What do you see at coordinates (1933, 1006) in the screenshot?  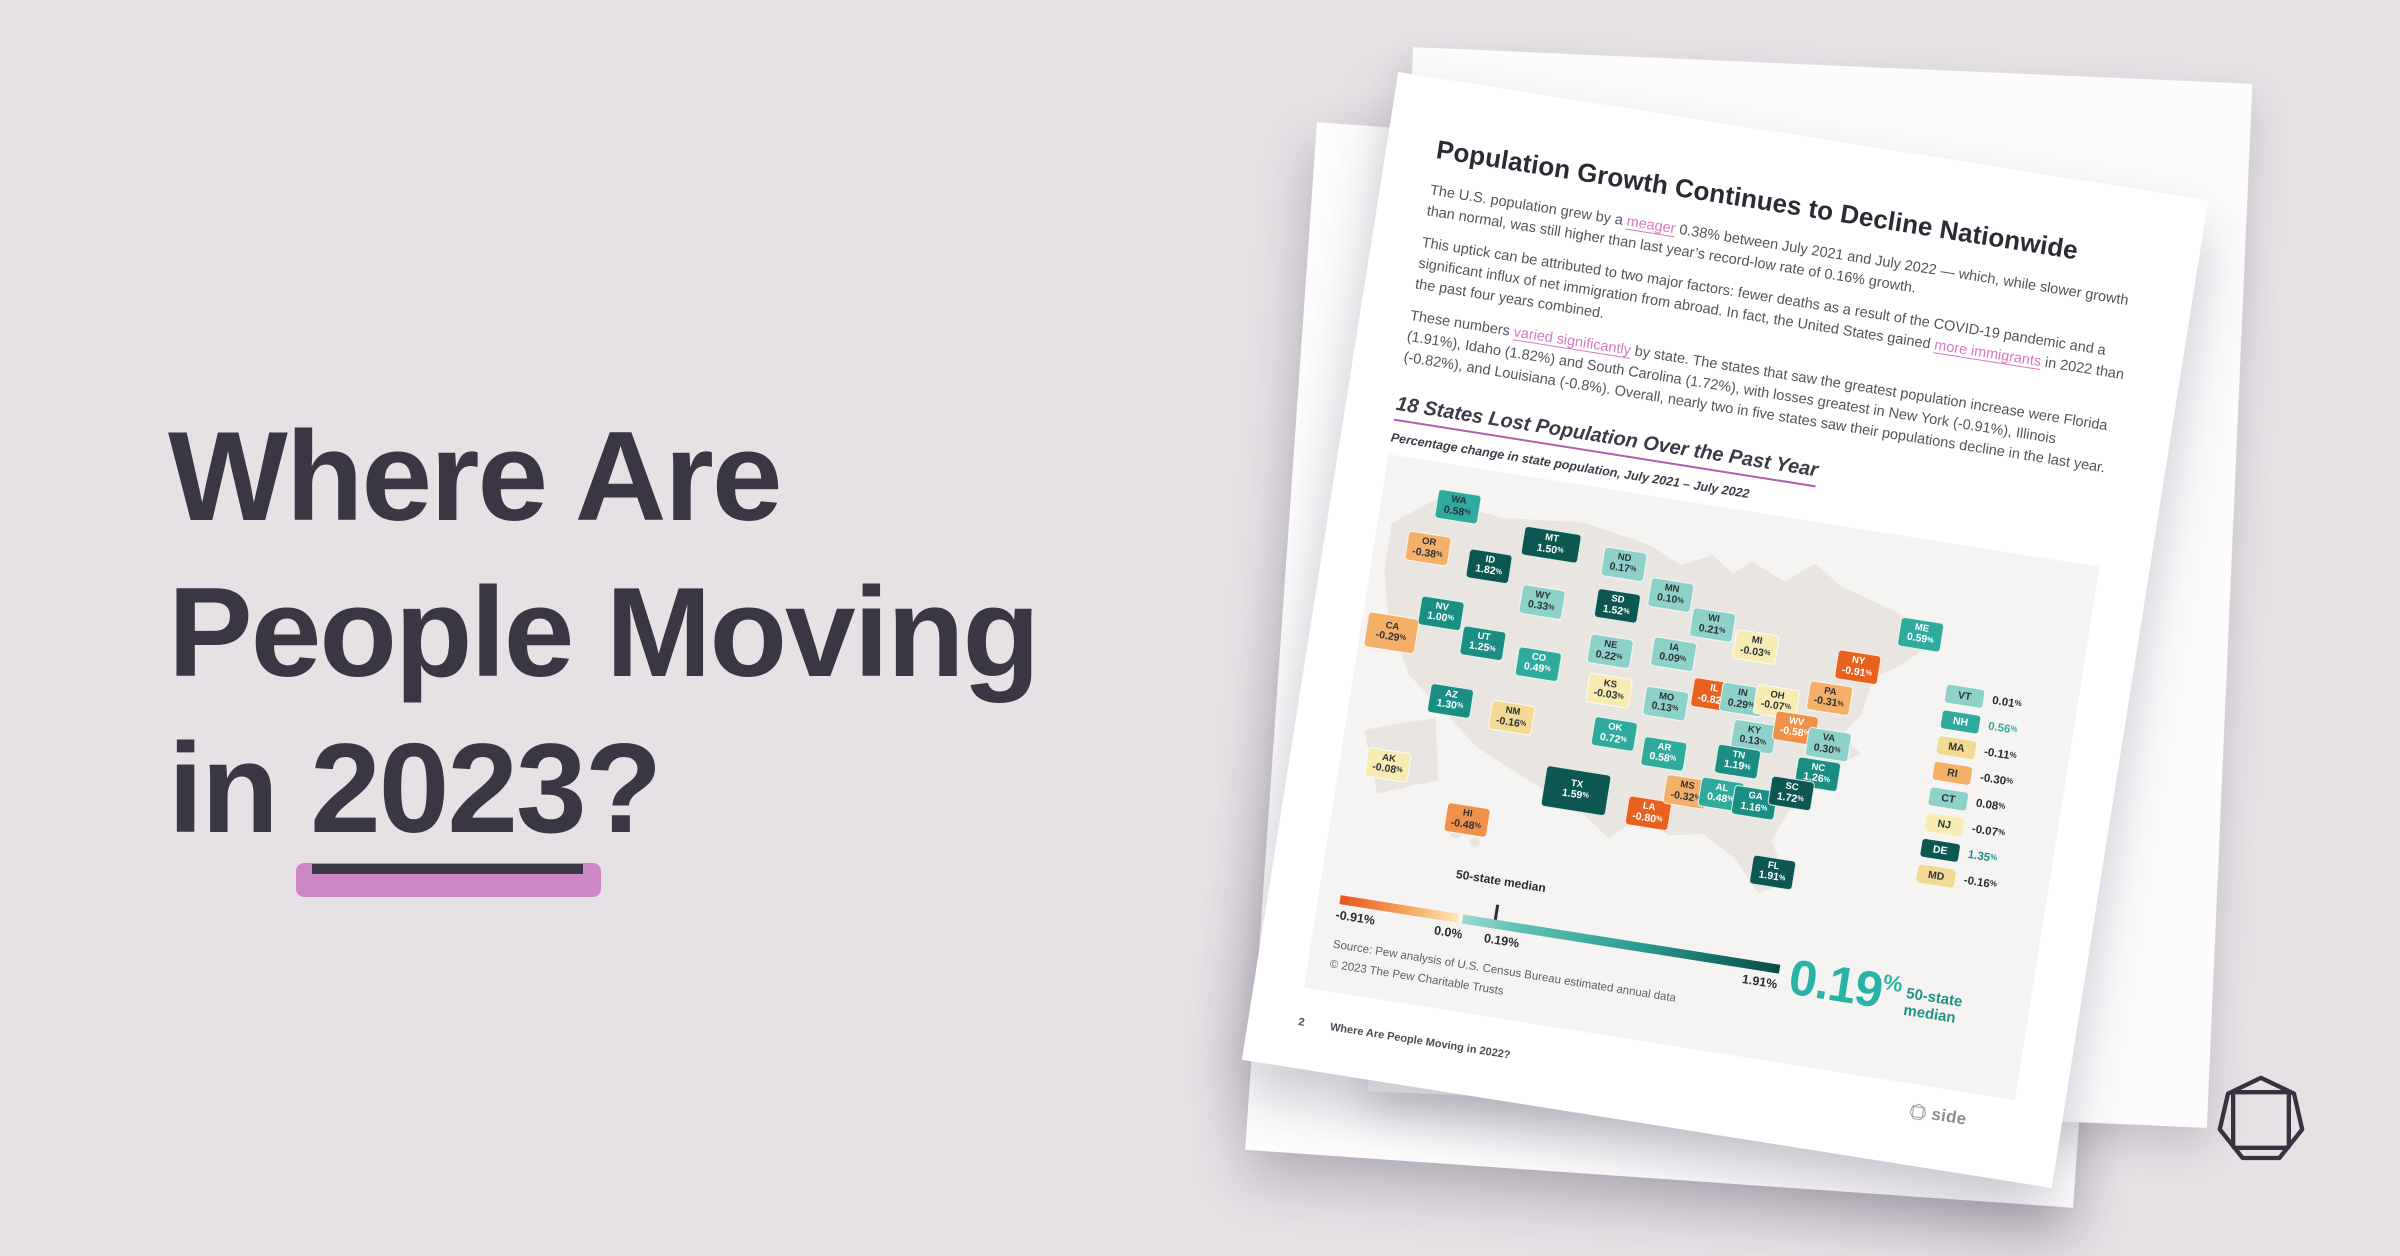 I see `median-label: 50-state median` at bounding box center [1933, 1006].